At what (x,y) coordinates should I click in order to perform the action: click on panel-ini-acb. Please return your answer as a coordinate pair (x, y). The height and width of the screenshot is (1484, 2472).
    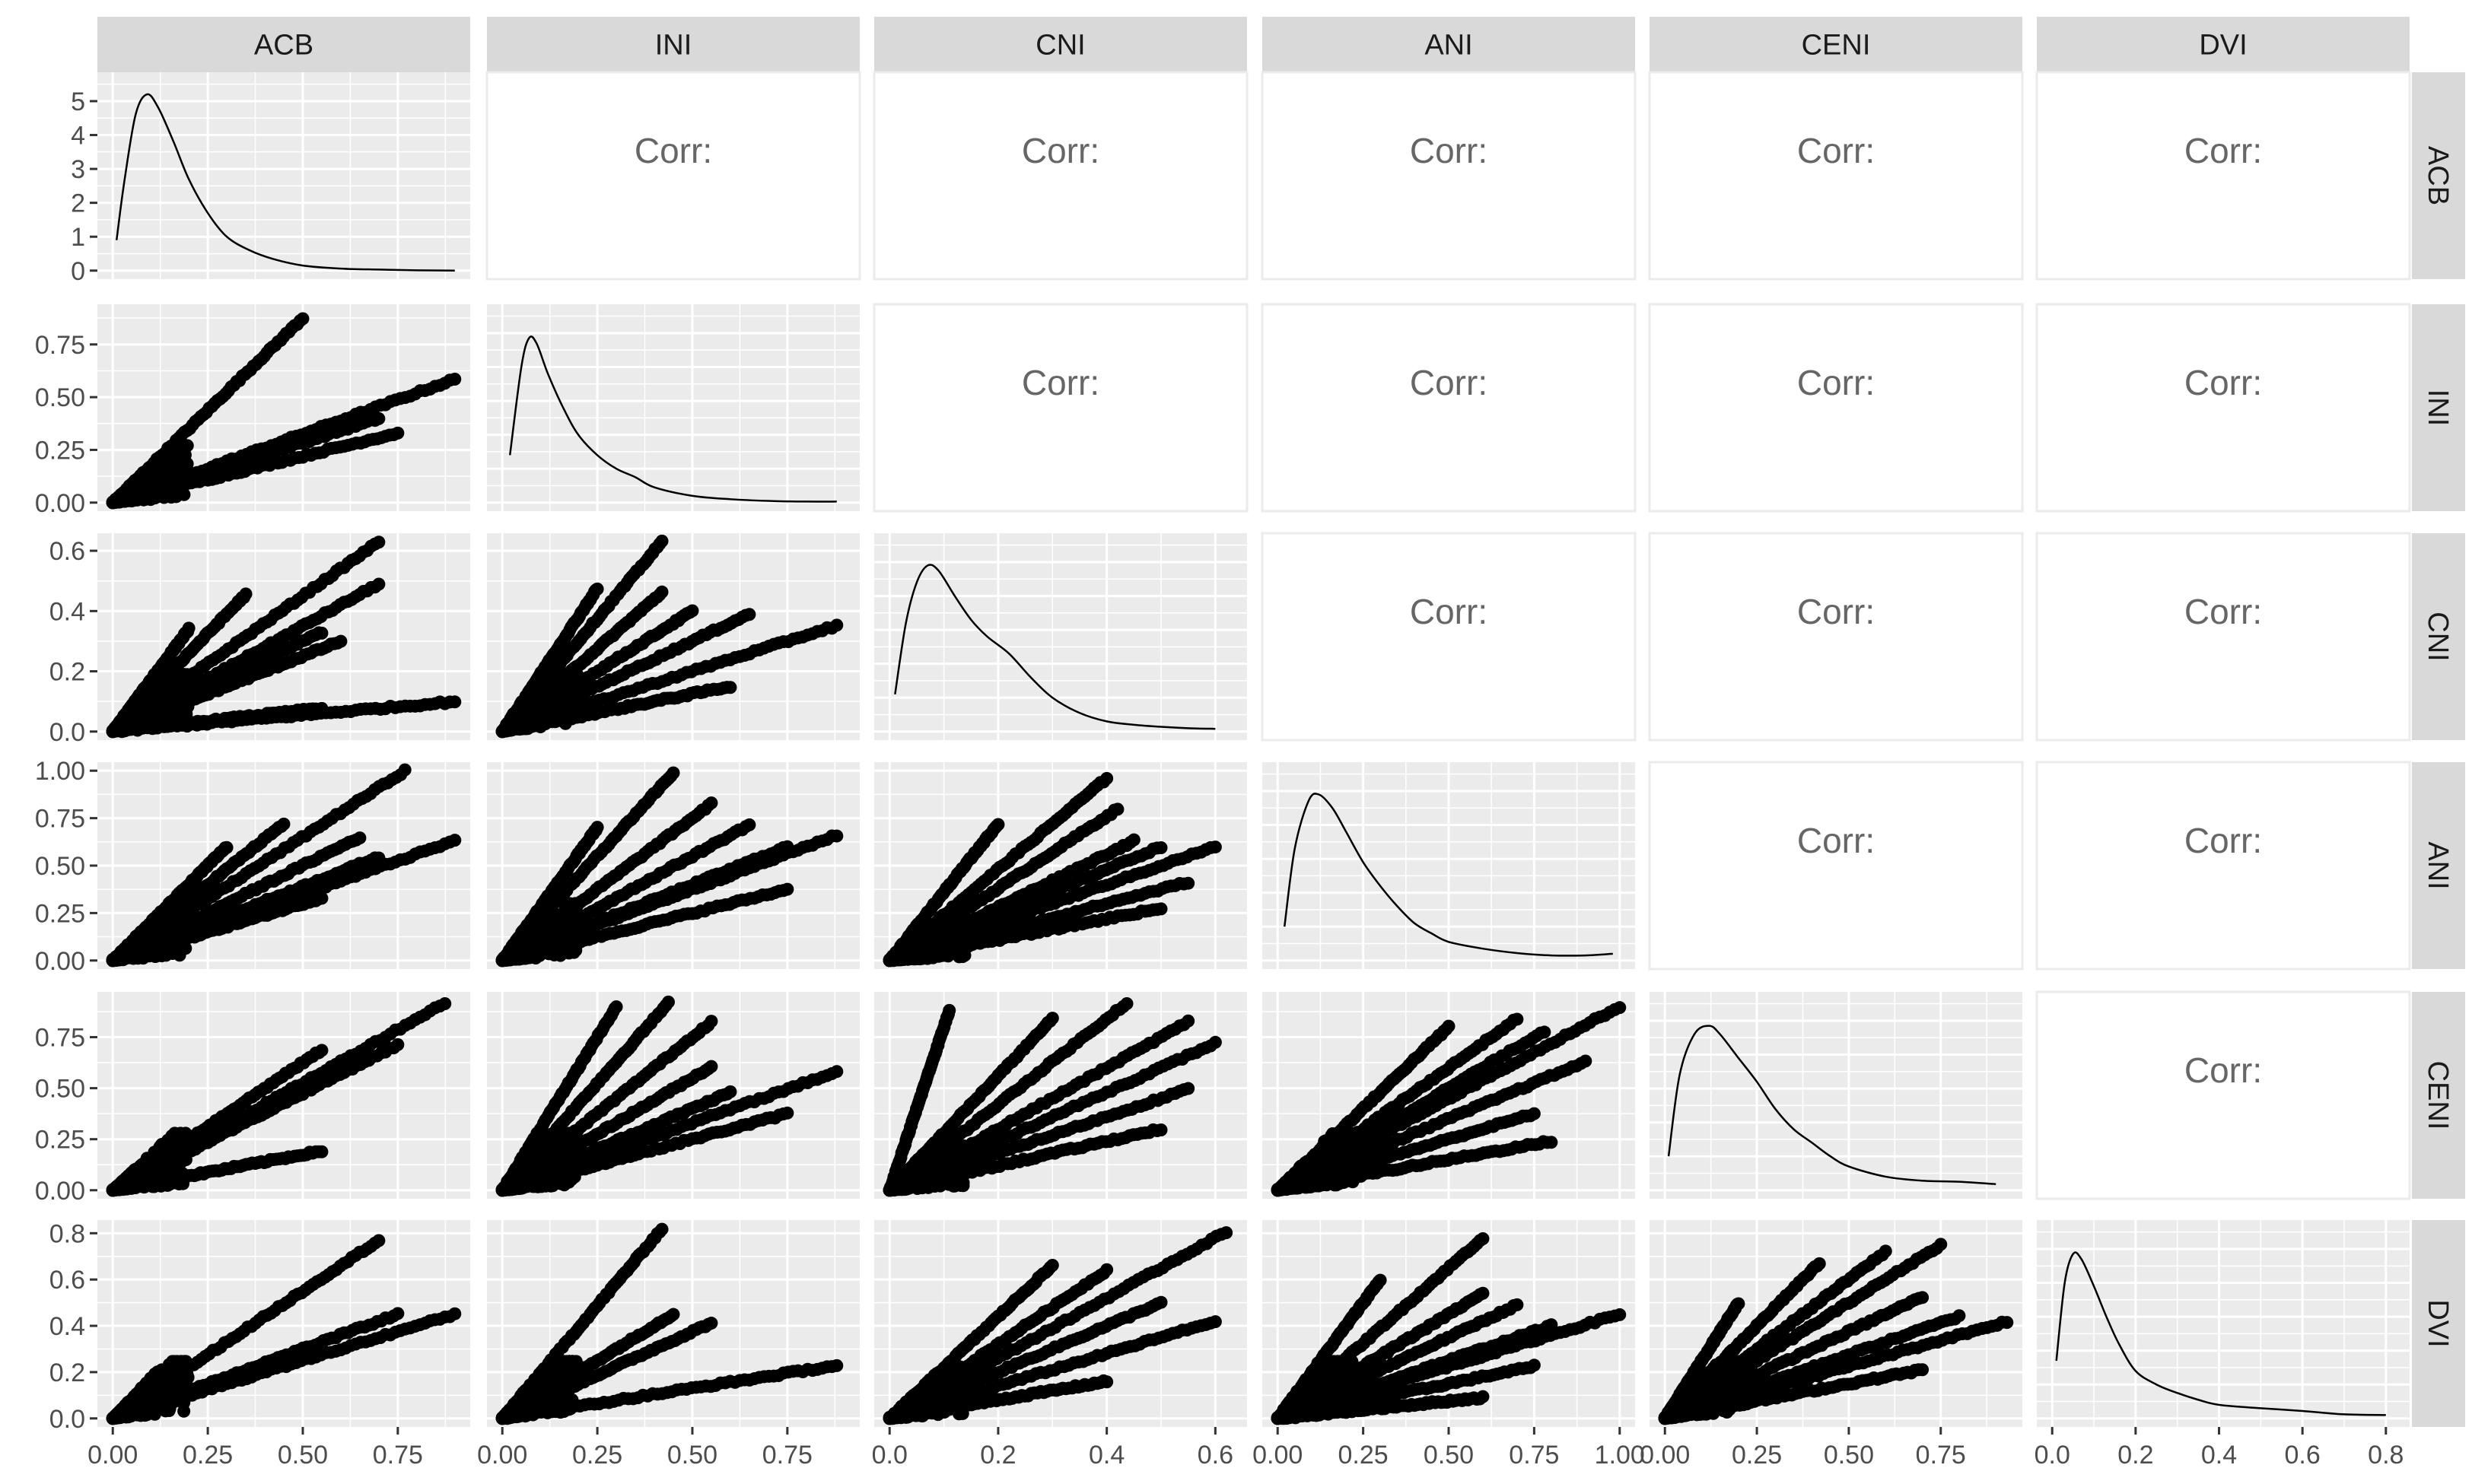
    Looking at the image, I should click on (283, 407).